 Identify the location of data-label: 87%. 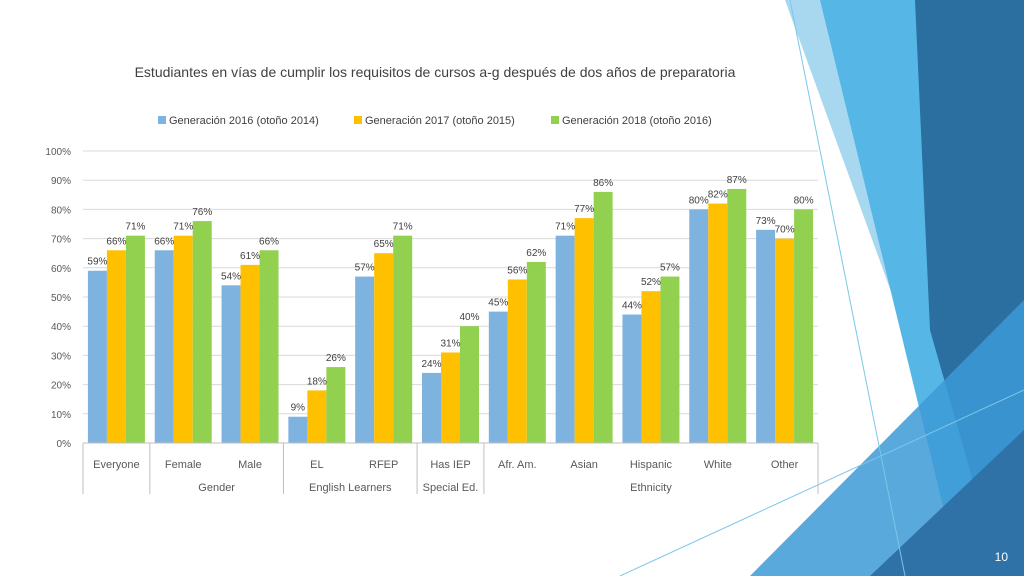
(737, 180).